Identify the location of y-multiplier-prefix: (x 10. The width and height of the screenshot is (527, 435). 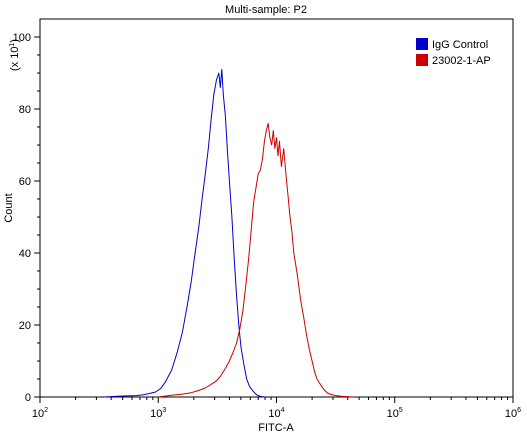
(15, 59).